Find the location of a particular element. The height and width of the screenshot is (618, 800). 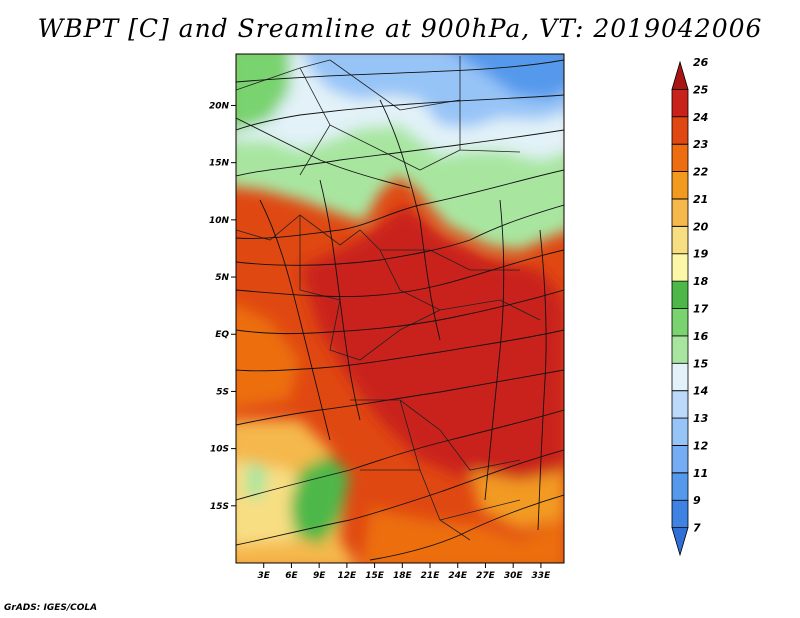

y-tick-label: 5S is located at coordinates (222, 392).